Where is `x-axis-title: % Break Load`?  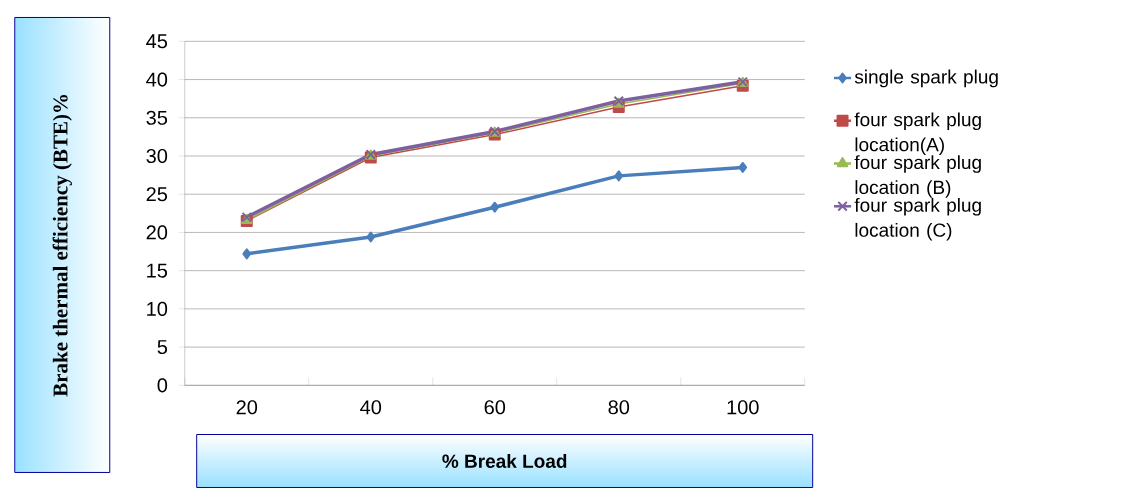 x-axis-title: % Break Load is located at coordinates (504, 461).